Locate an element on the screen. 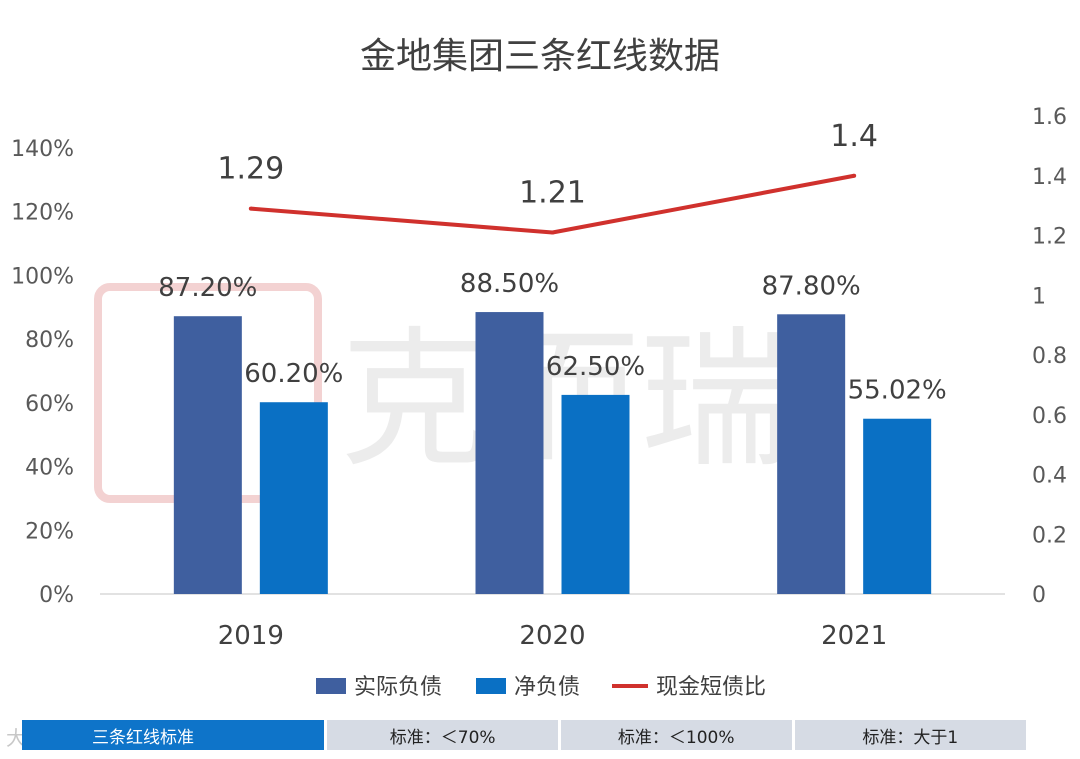  bar-data-label: 87.80% is located at coordinates (811, 286).